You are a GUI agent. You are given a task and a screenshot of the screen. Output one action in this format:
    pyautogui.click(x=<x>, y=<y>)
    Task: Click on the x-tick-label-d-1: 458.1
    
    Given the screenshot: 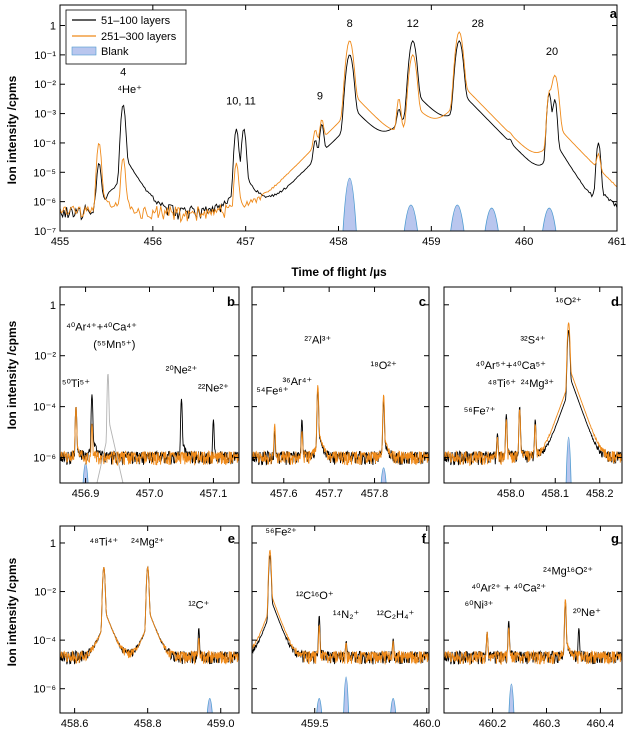 What is the action you would take?
    pyautogui.click(x=555, y=494)
    